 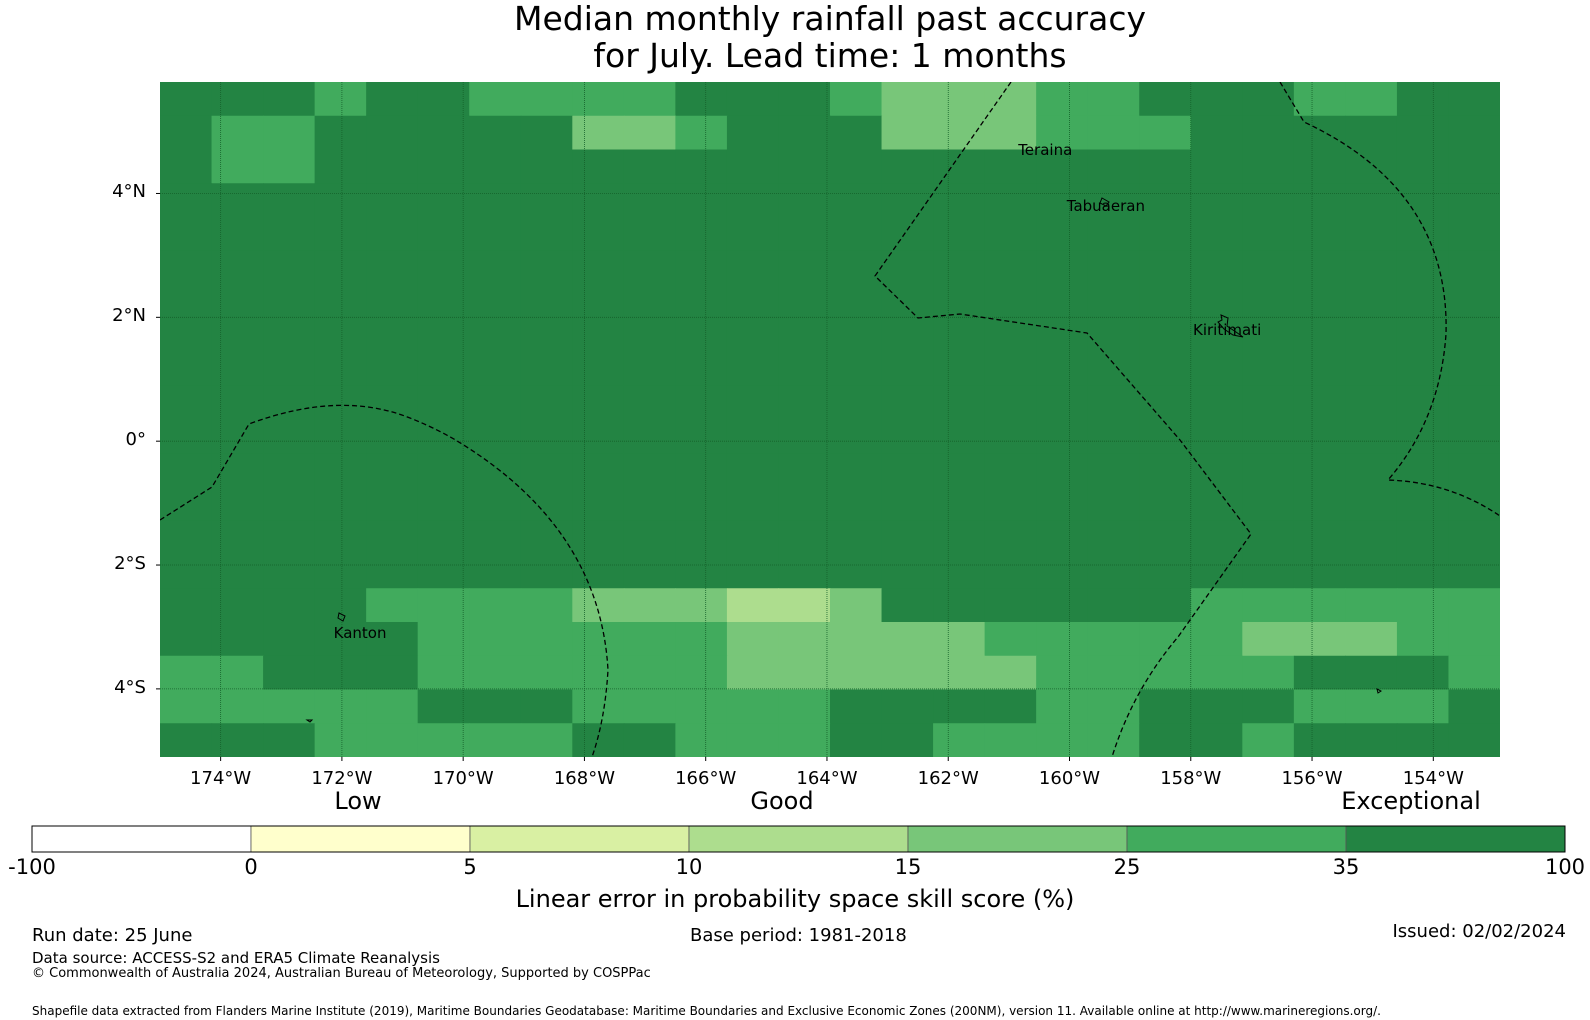 What do you see at coordinates (360, 633) in the screenshot?
I see `place-label: Kanton` at bounding box center [360, 633].